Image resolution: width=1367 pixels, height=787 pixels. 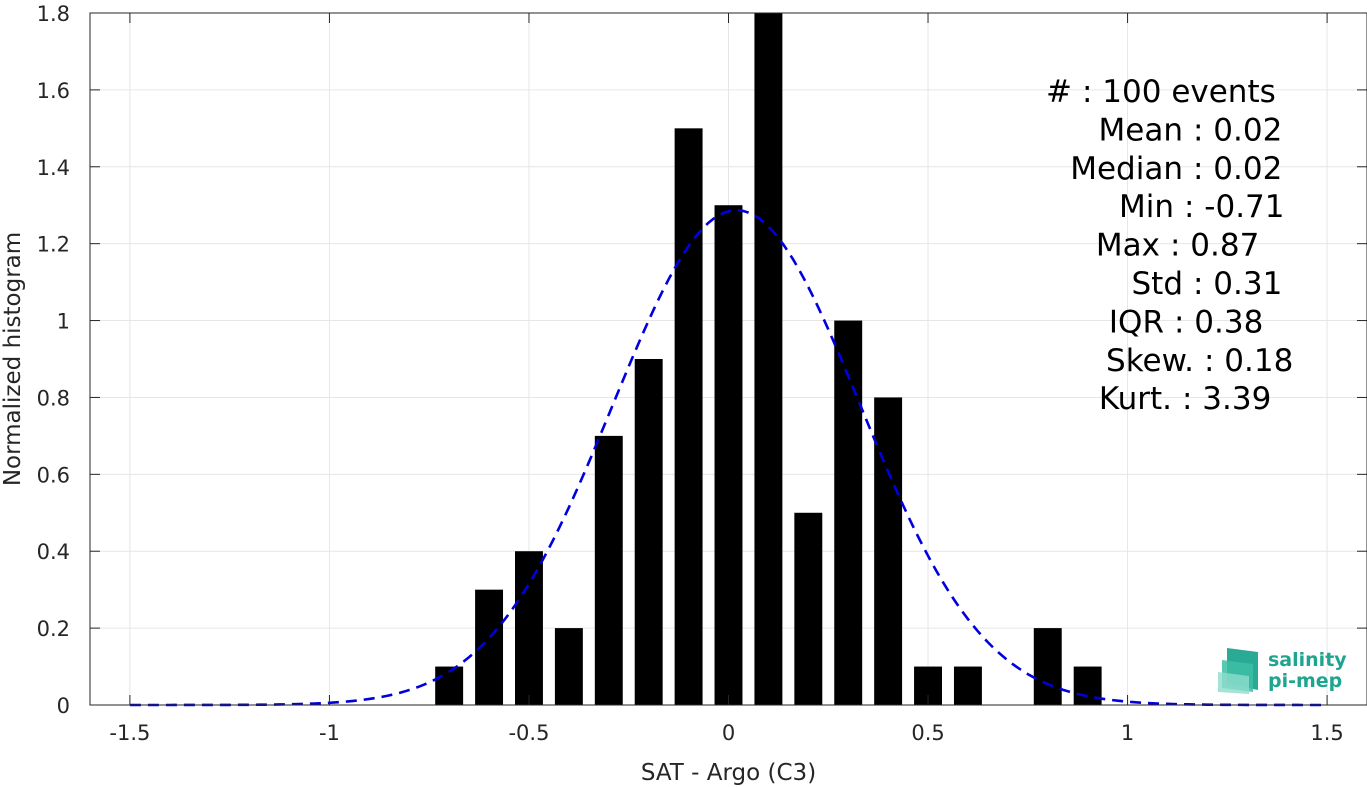 I want to click on x-tick-label: -1, so click(x=329, y=733).